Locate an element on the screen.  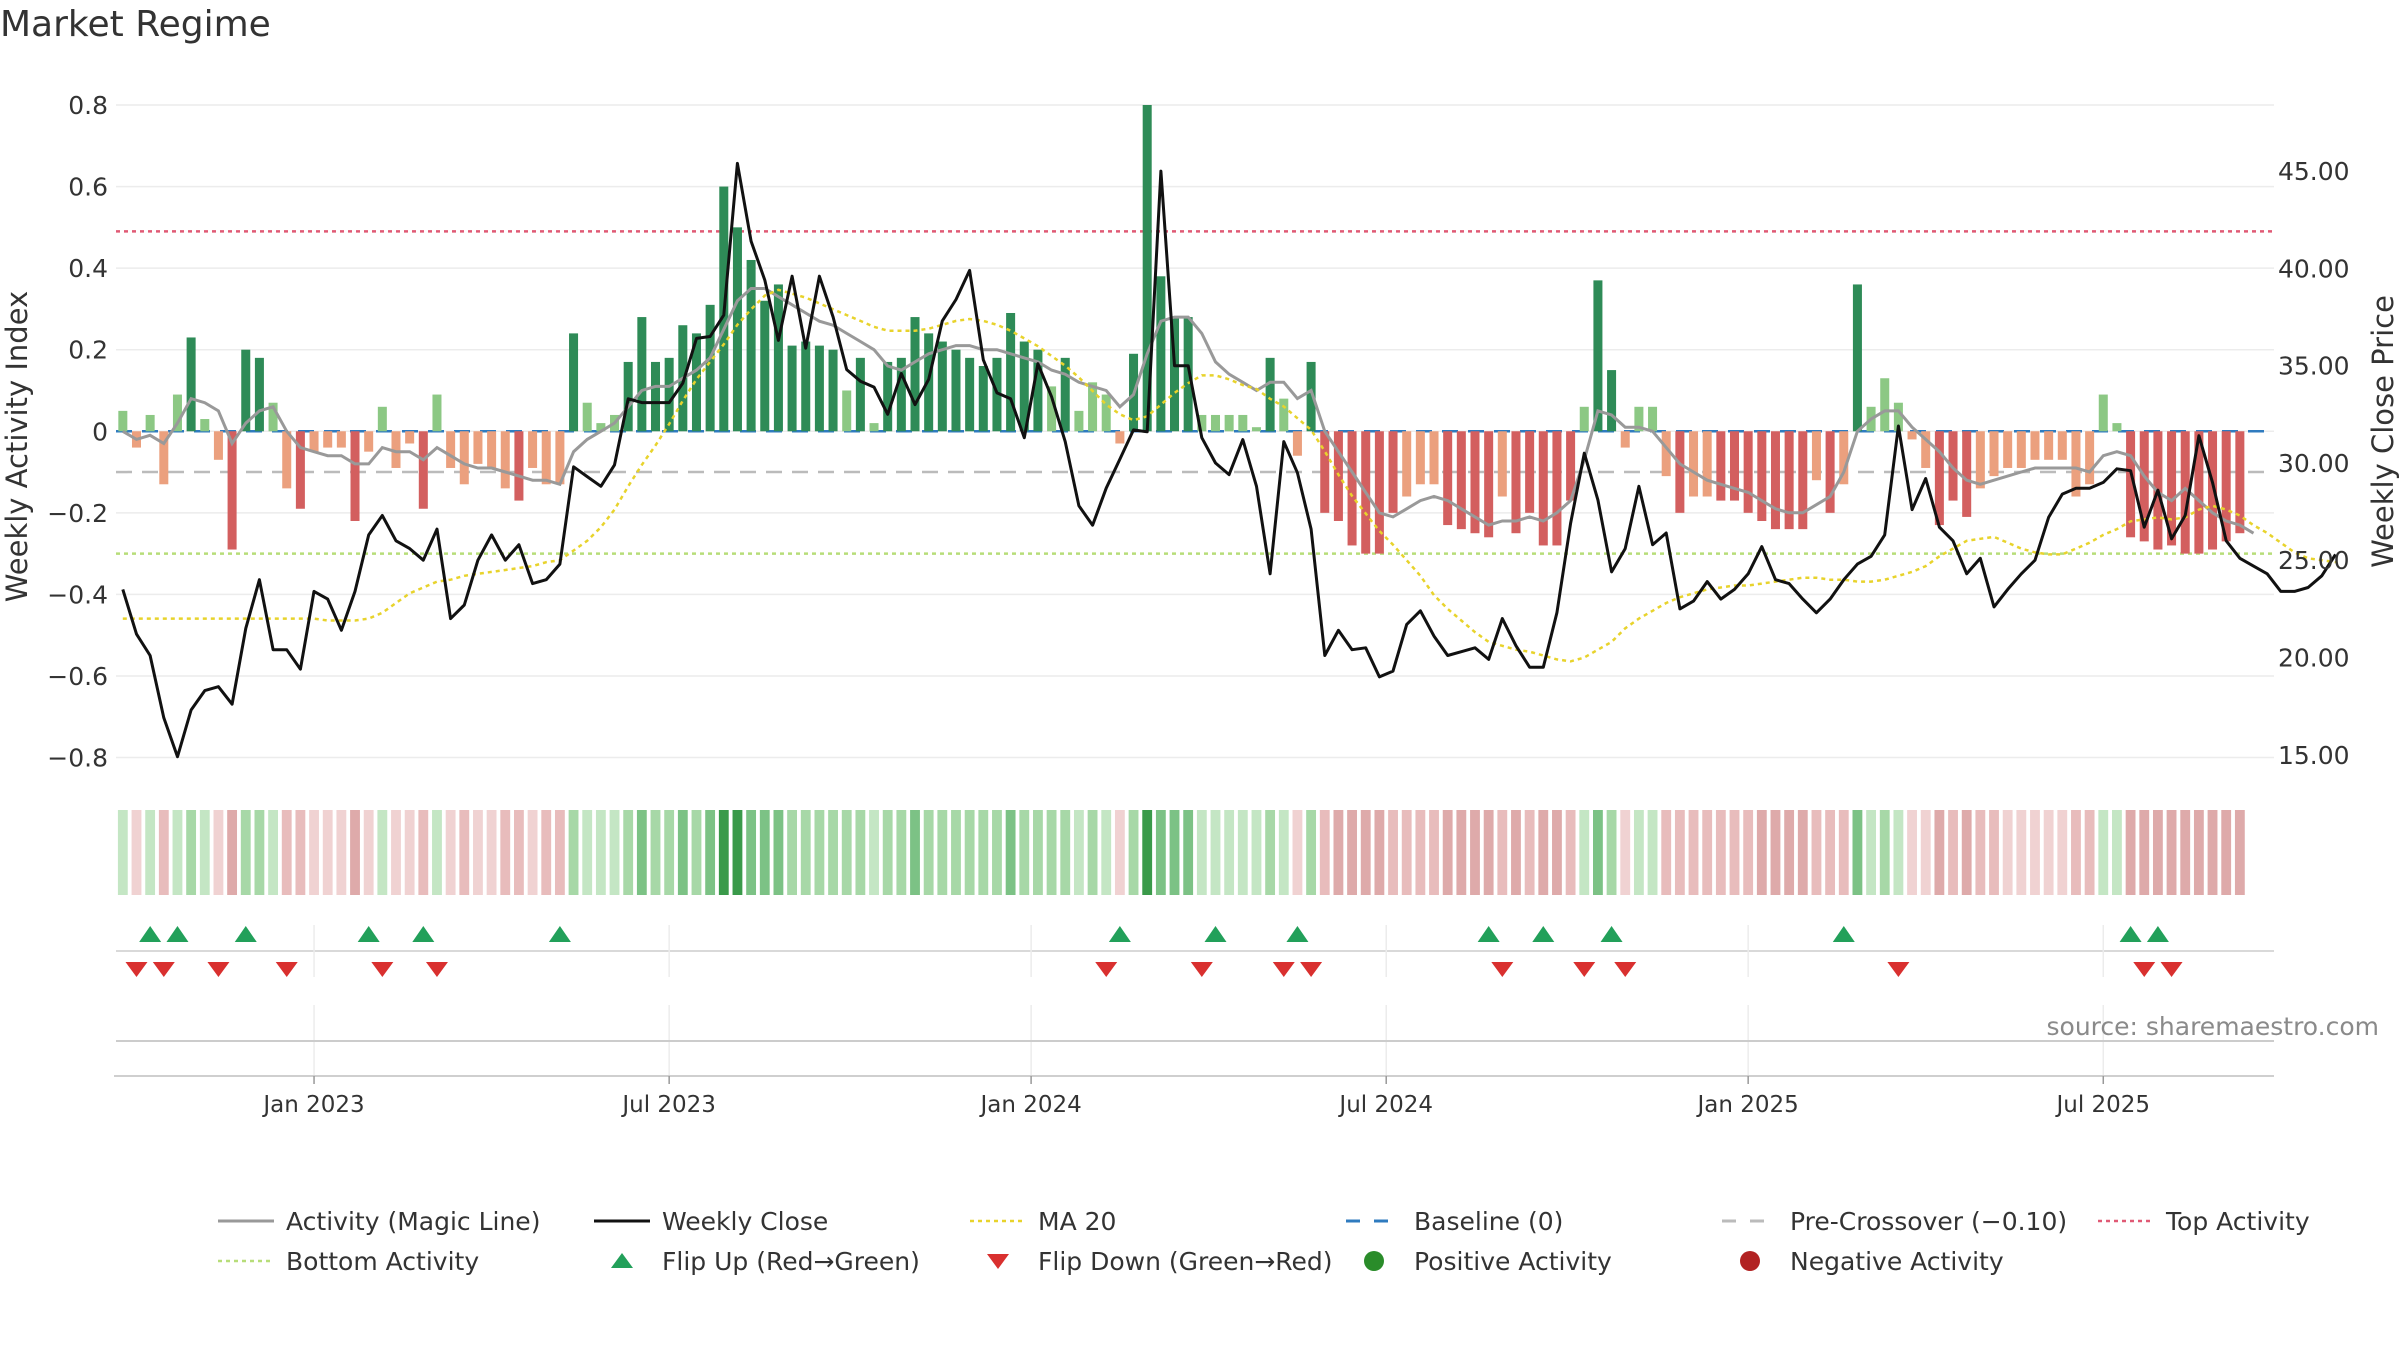
y-left-tick-label: 0.8 is located at coordinates (88, 105).